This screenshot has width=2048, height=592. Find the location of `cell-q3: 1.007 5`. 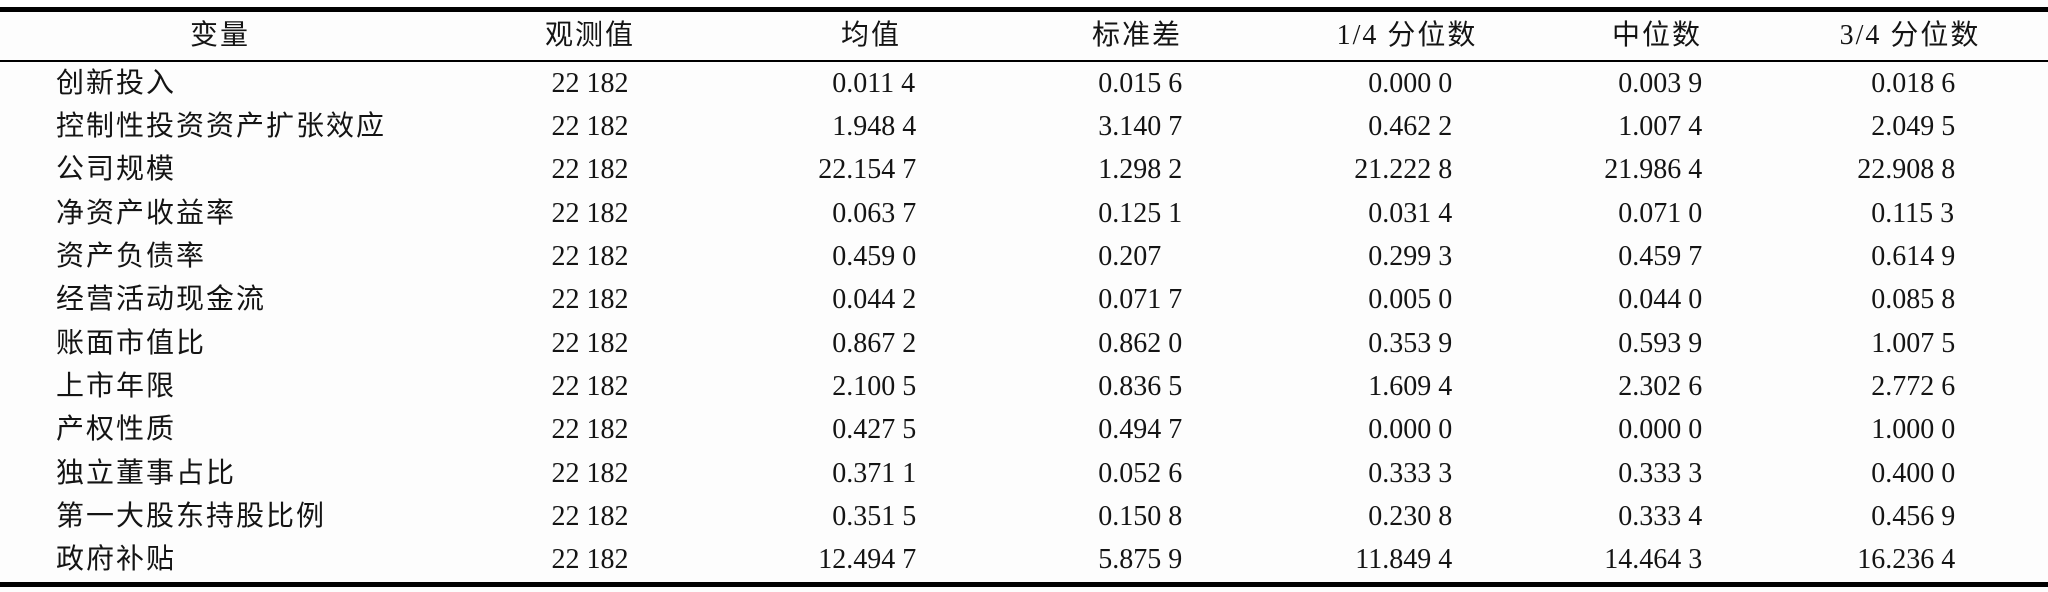

cell-q3: 1.007 5 is located at coordinates (1913, 343).